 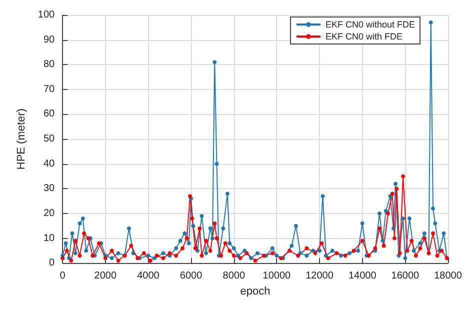 I want to click on x-tick-label: 2000, so click(x=105, y=276).